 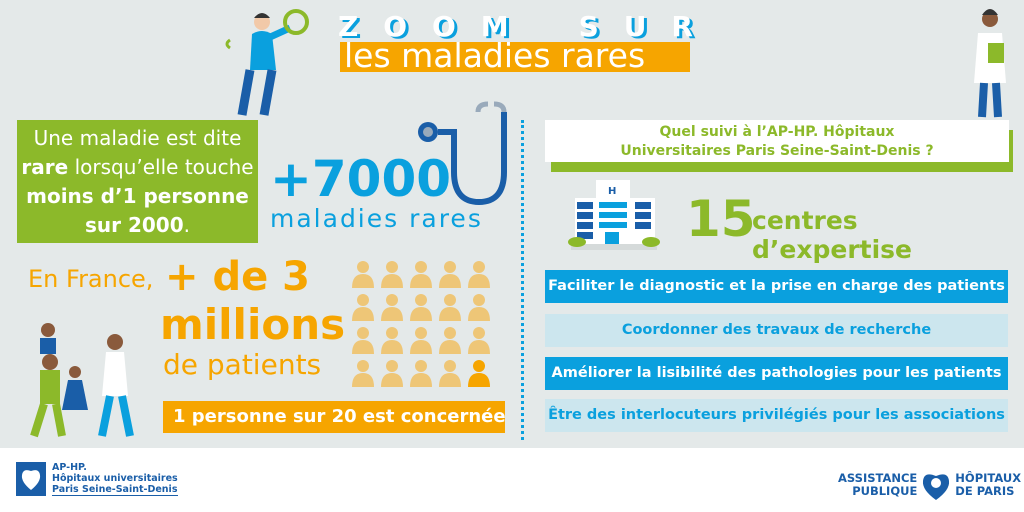 I want to click on people-grid, so click(x=422, y=326).